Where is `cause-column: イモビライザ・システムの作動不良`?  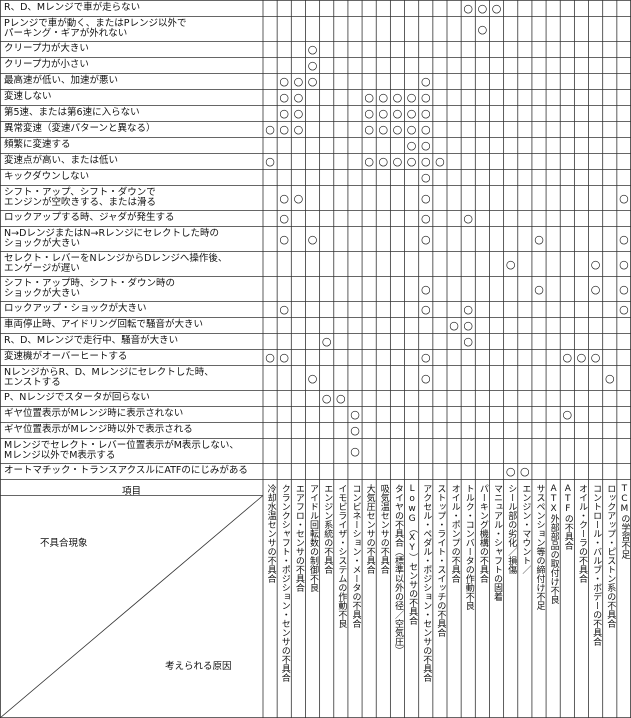 cause-column: イモビライザ・システムの作動不良 is located at coordinates (341, 555).